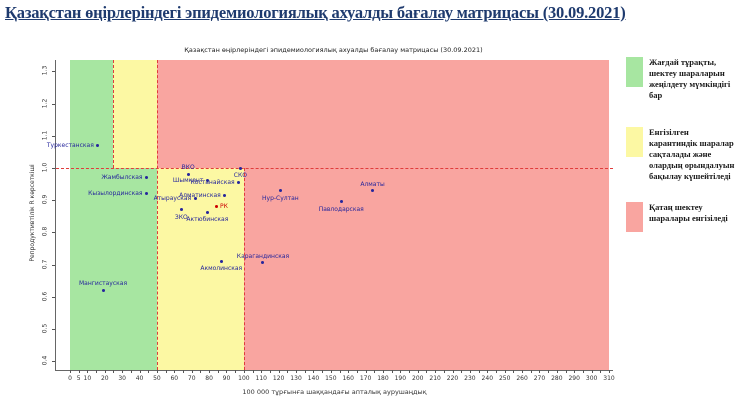 The height and width of the screenshot is (412, 740). What do you see at coordinates (383, 378) in the screenshot?
I see `x-tick-label: 180` at bounding box center [383, 378].